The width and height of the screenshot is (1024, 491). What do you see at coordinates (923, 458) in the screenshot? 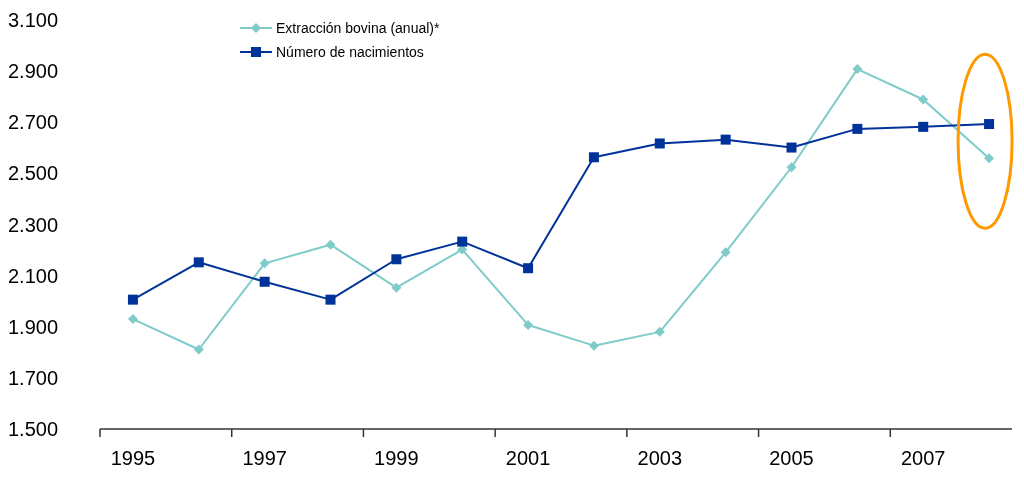
I see `x-tick-label: 2007` at bounding box center [923, 458].